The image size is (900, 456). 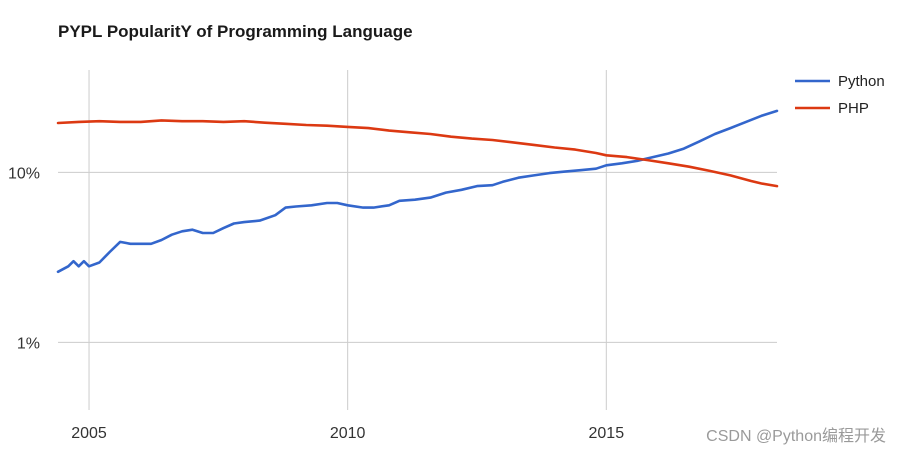 I want to click on watermark: CSDN @Python编程开发, so click(x=796, y=436).